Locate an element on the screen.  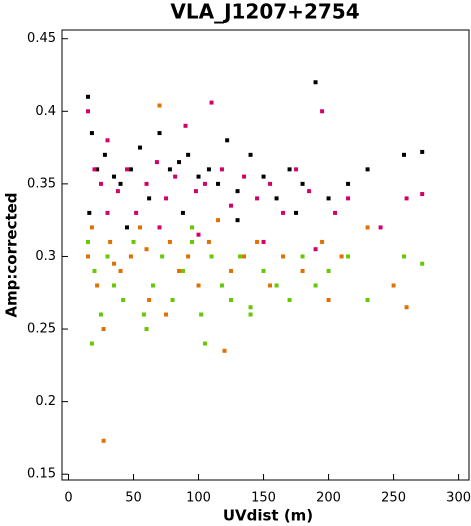
y-tick-label: 0.3 is located at coordinates (45, 256).